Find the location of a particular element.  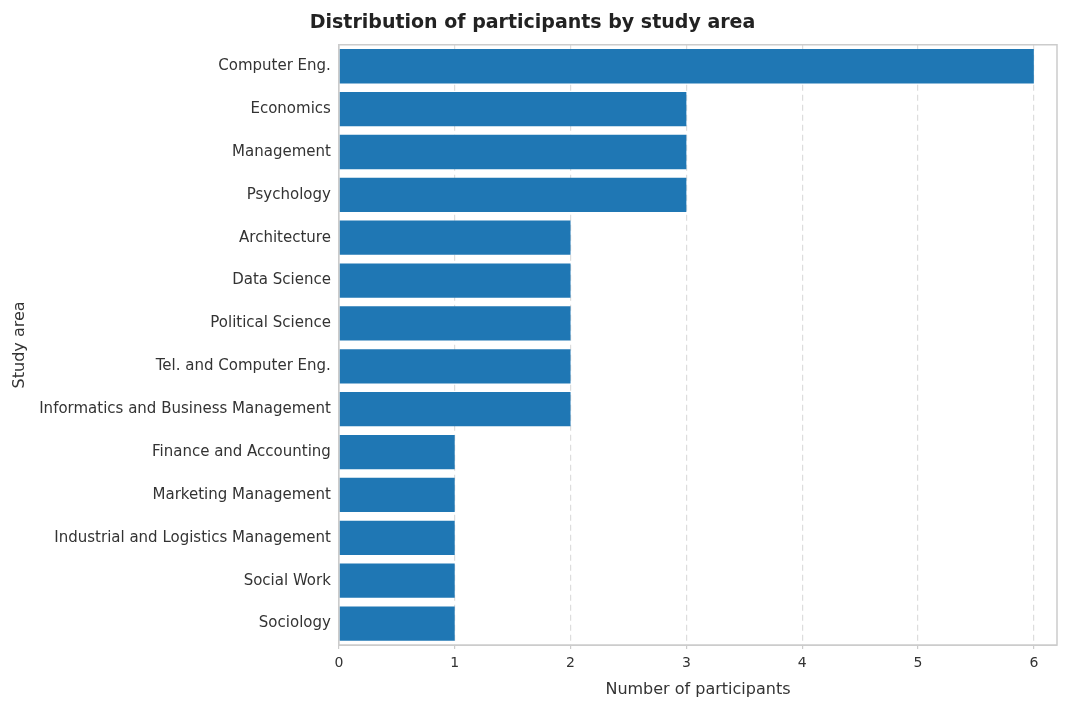

x-tick-label: 6 is located at coordinates (1034, 662).